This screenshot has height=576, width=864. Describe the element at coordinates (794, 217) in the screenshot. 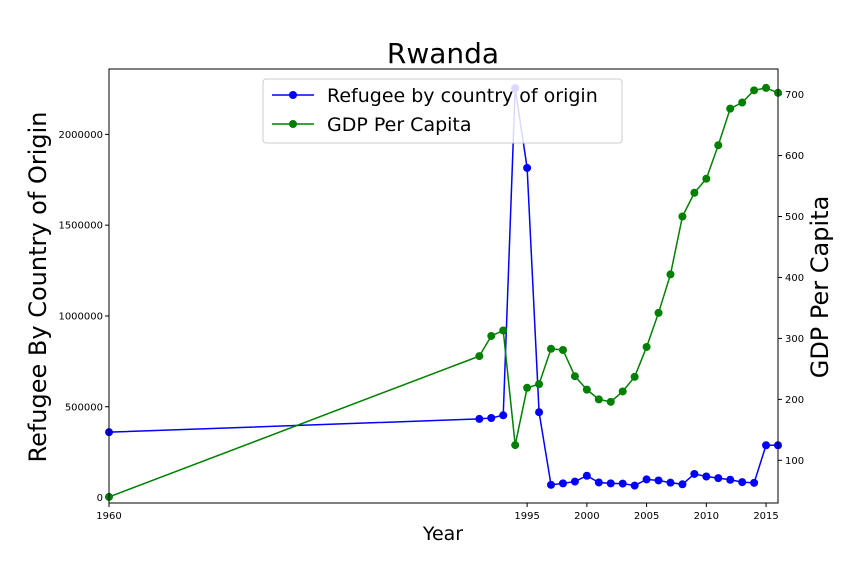

I see `y-right-tick-label: 500` at that location.